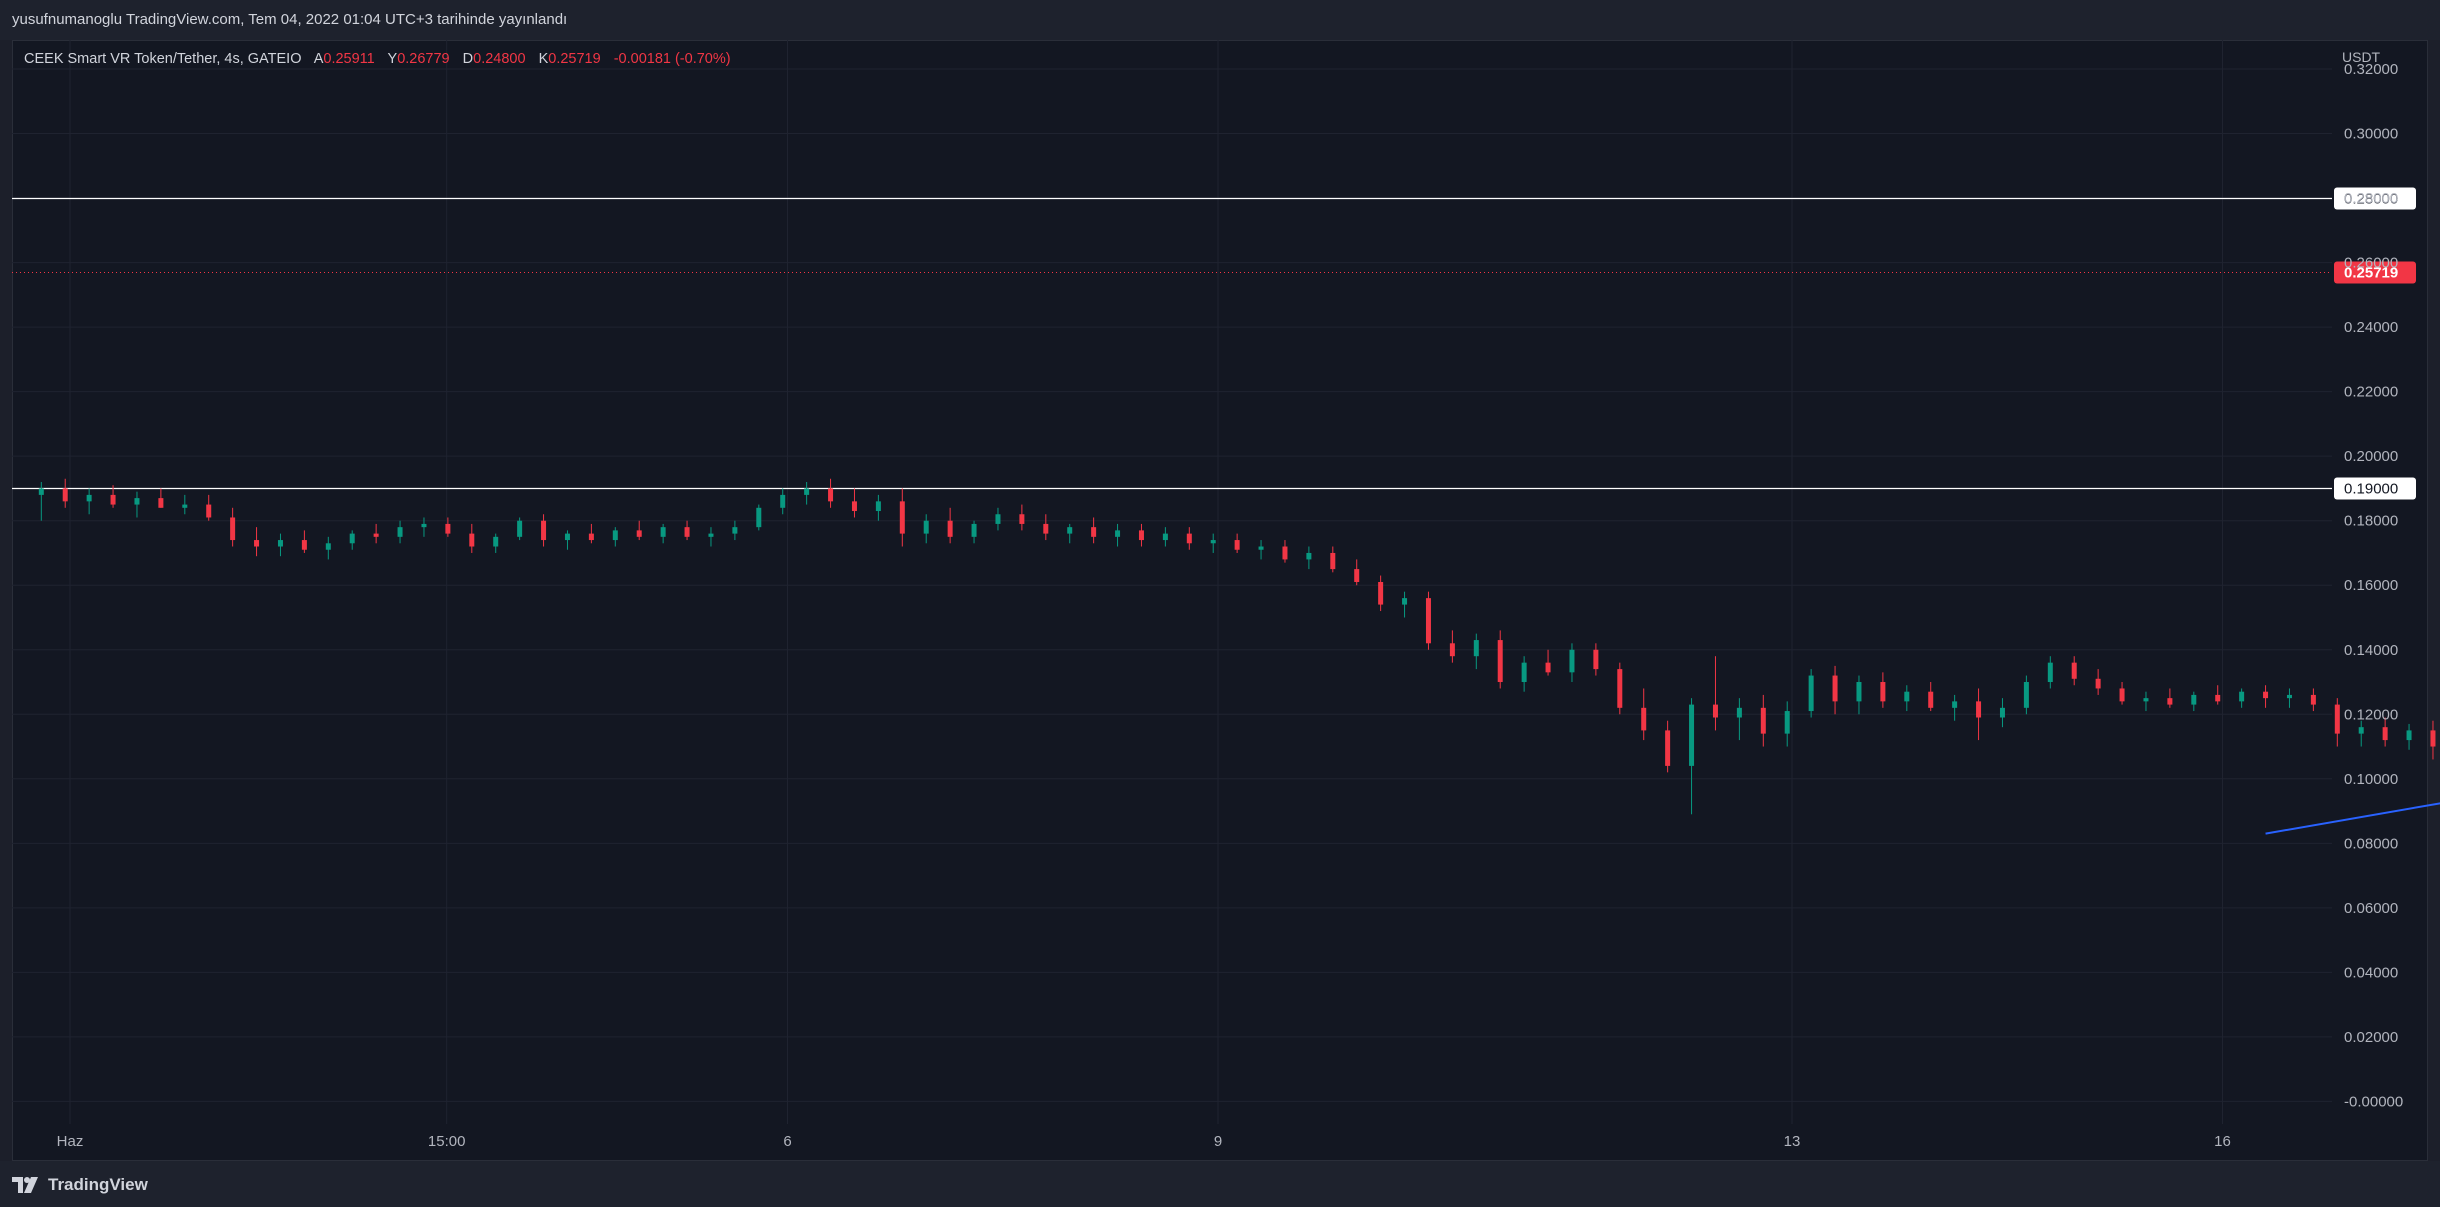 The image size is (2440, 1207). Describe the element at coordinates (2371, 327) in the screenshot. I see `price-tick-label: 0.24000` at that location.